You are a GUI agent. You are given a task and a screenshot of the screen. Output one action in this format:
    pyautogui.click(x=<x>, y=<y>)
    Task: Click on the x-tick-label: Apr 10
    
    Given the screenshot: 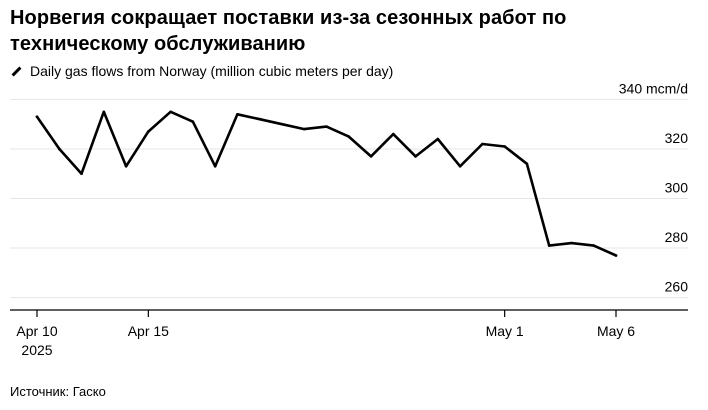 What is the action you would take?
    pyautogui.click(x=36, y=331)
    